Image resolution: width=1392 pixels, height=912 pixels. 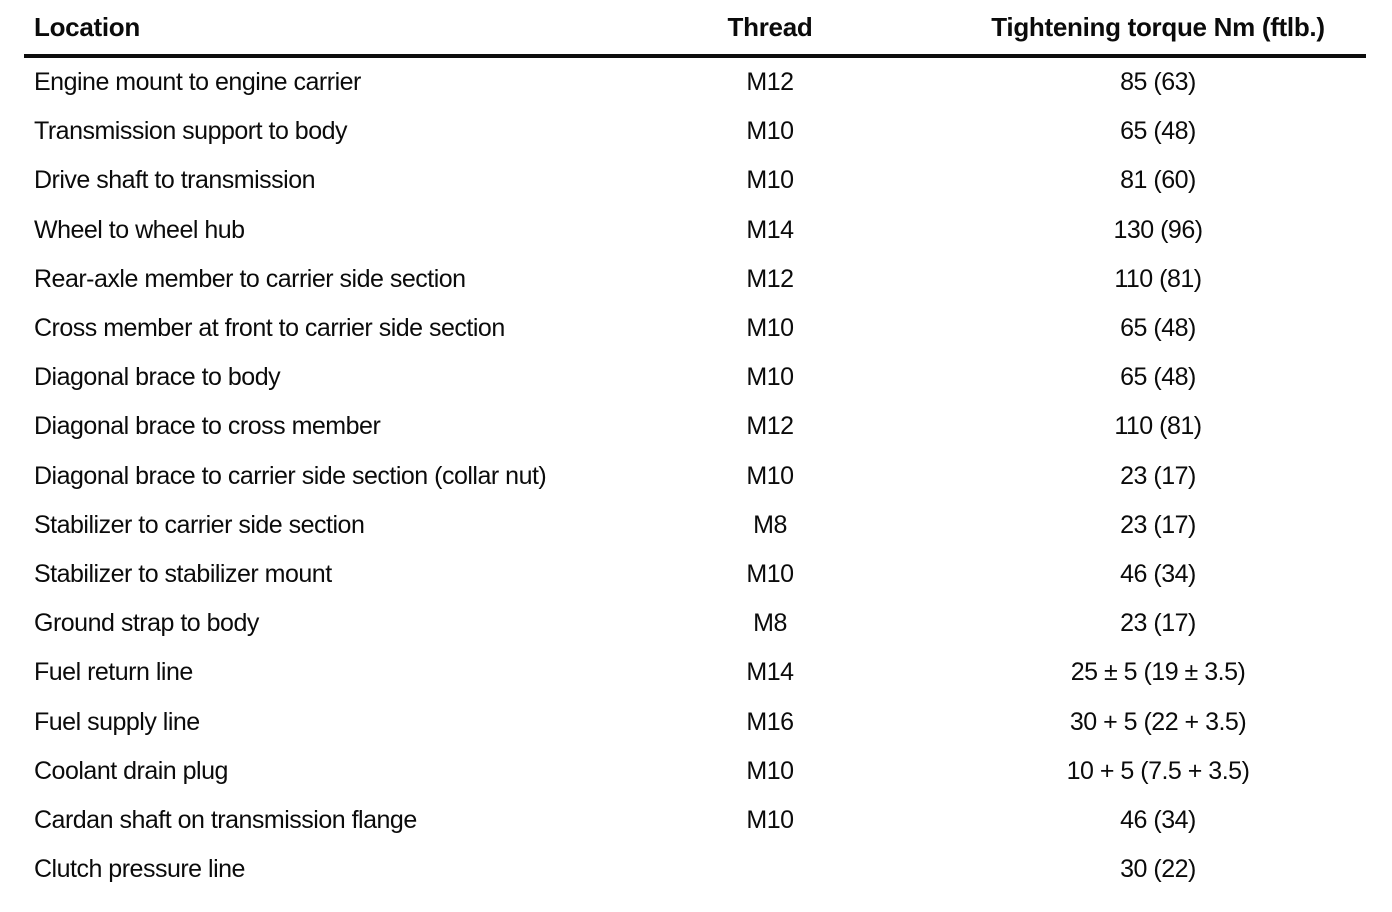 What do you see at coordinates (1158, 26) in the screenshot?
I see `column-header-torque: Tightening torque Nm (ftlb.)` at bounding box center [1158, 26].